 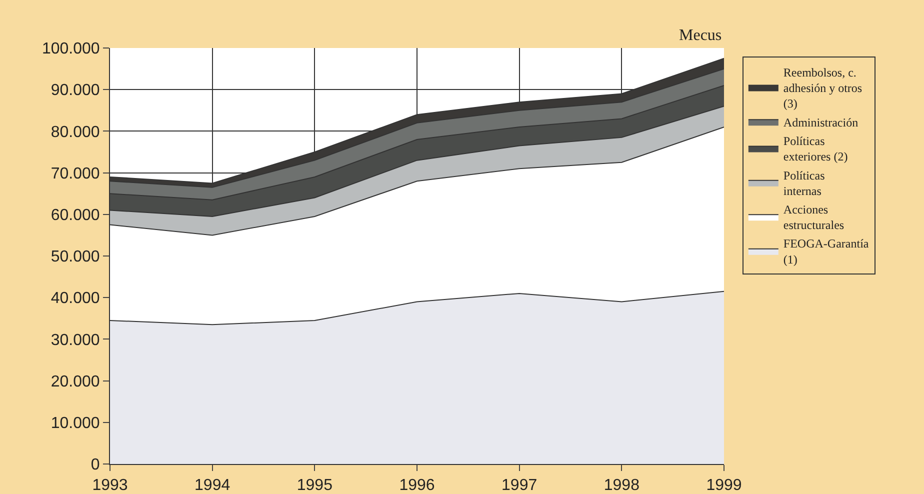 I want to click on legend-label: Administración, so click(x=820, y=122).